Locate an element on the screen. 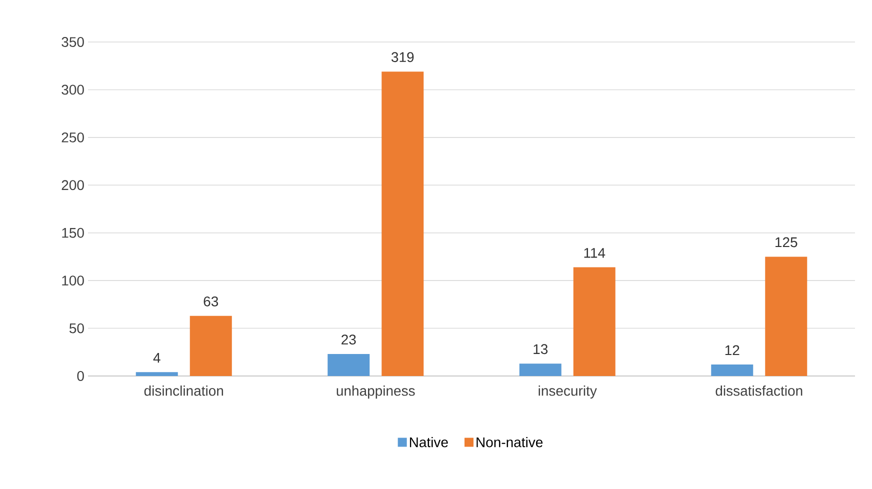 The height and width of the screenshot is (489, 872). data-label: 319 is located at coordinates (402, 57).